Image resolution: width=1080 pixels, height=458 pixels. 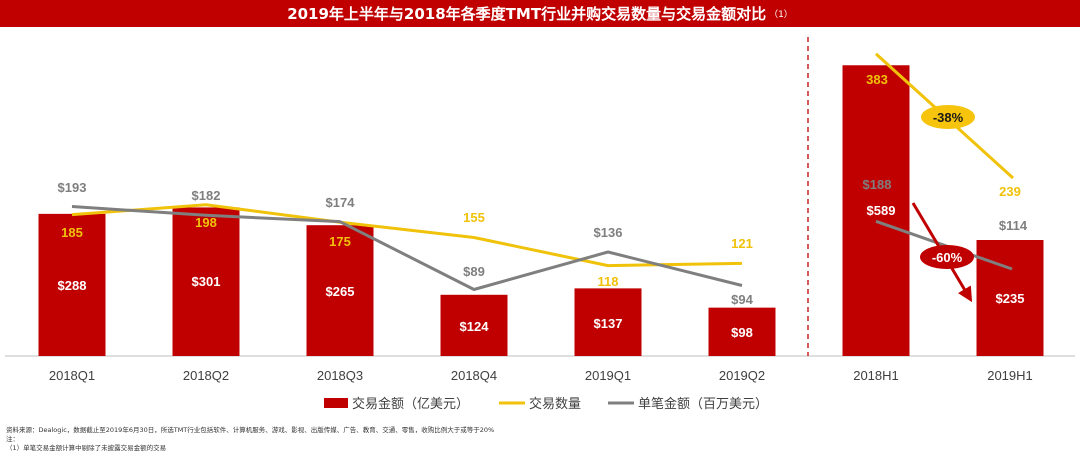 I want to click on bar-2018Q2, so click(x=206, y=281).